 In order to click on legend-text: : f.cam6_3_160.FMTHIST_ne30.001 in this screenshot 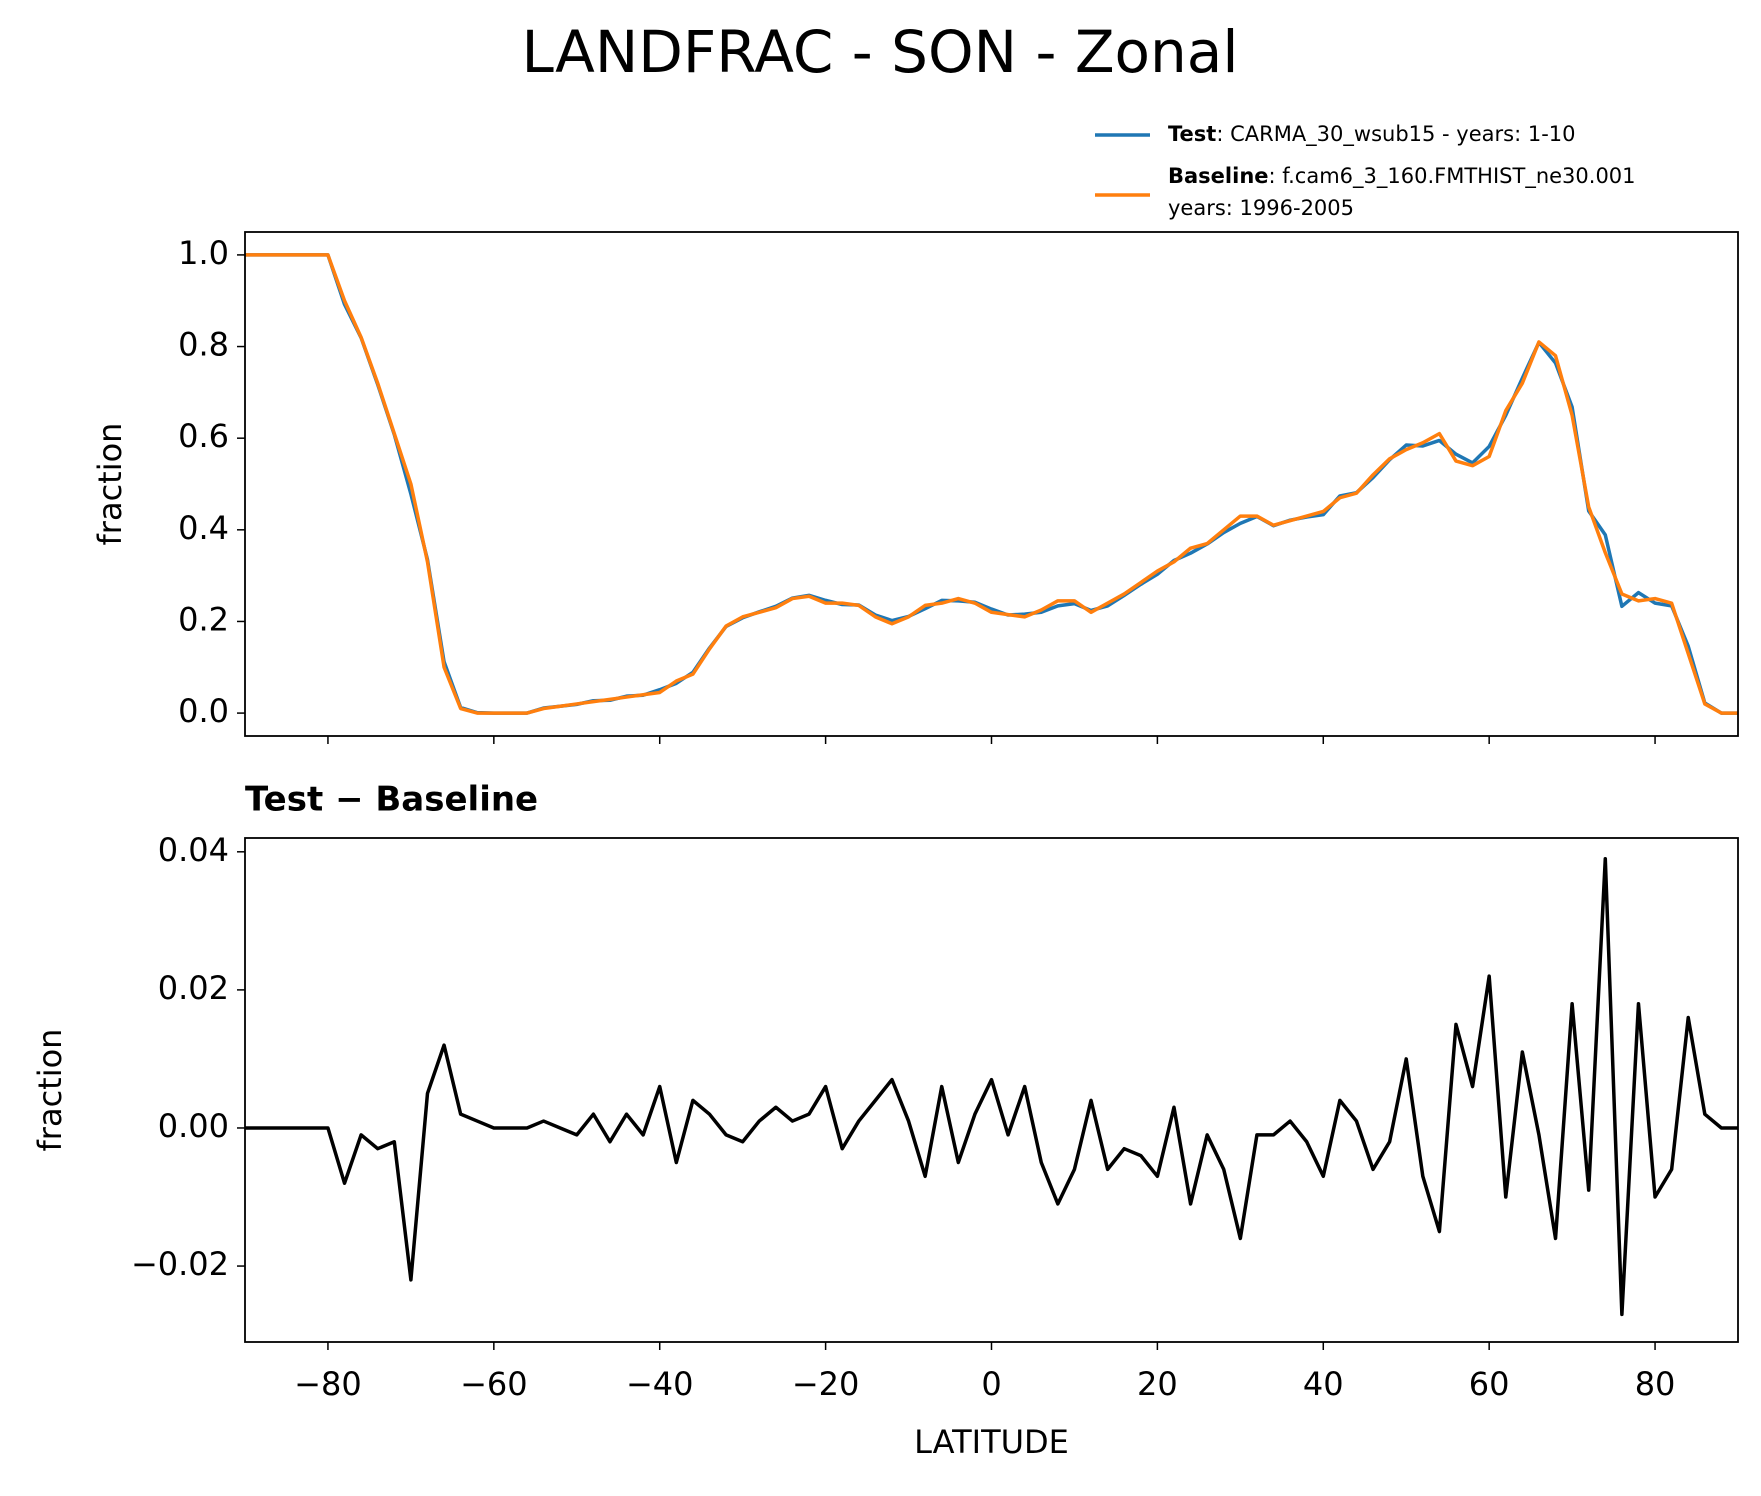, I will do `click(1452, 176)`.